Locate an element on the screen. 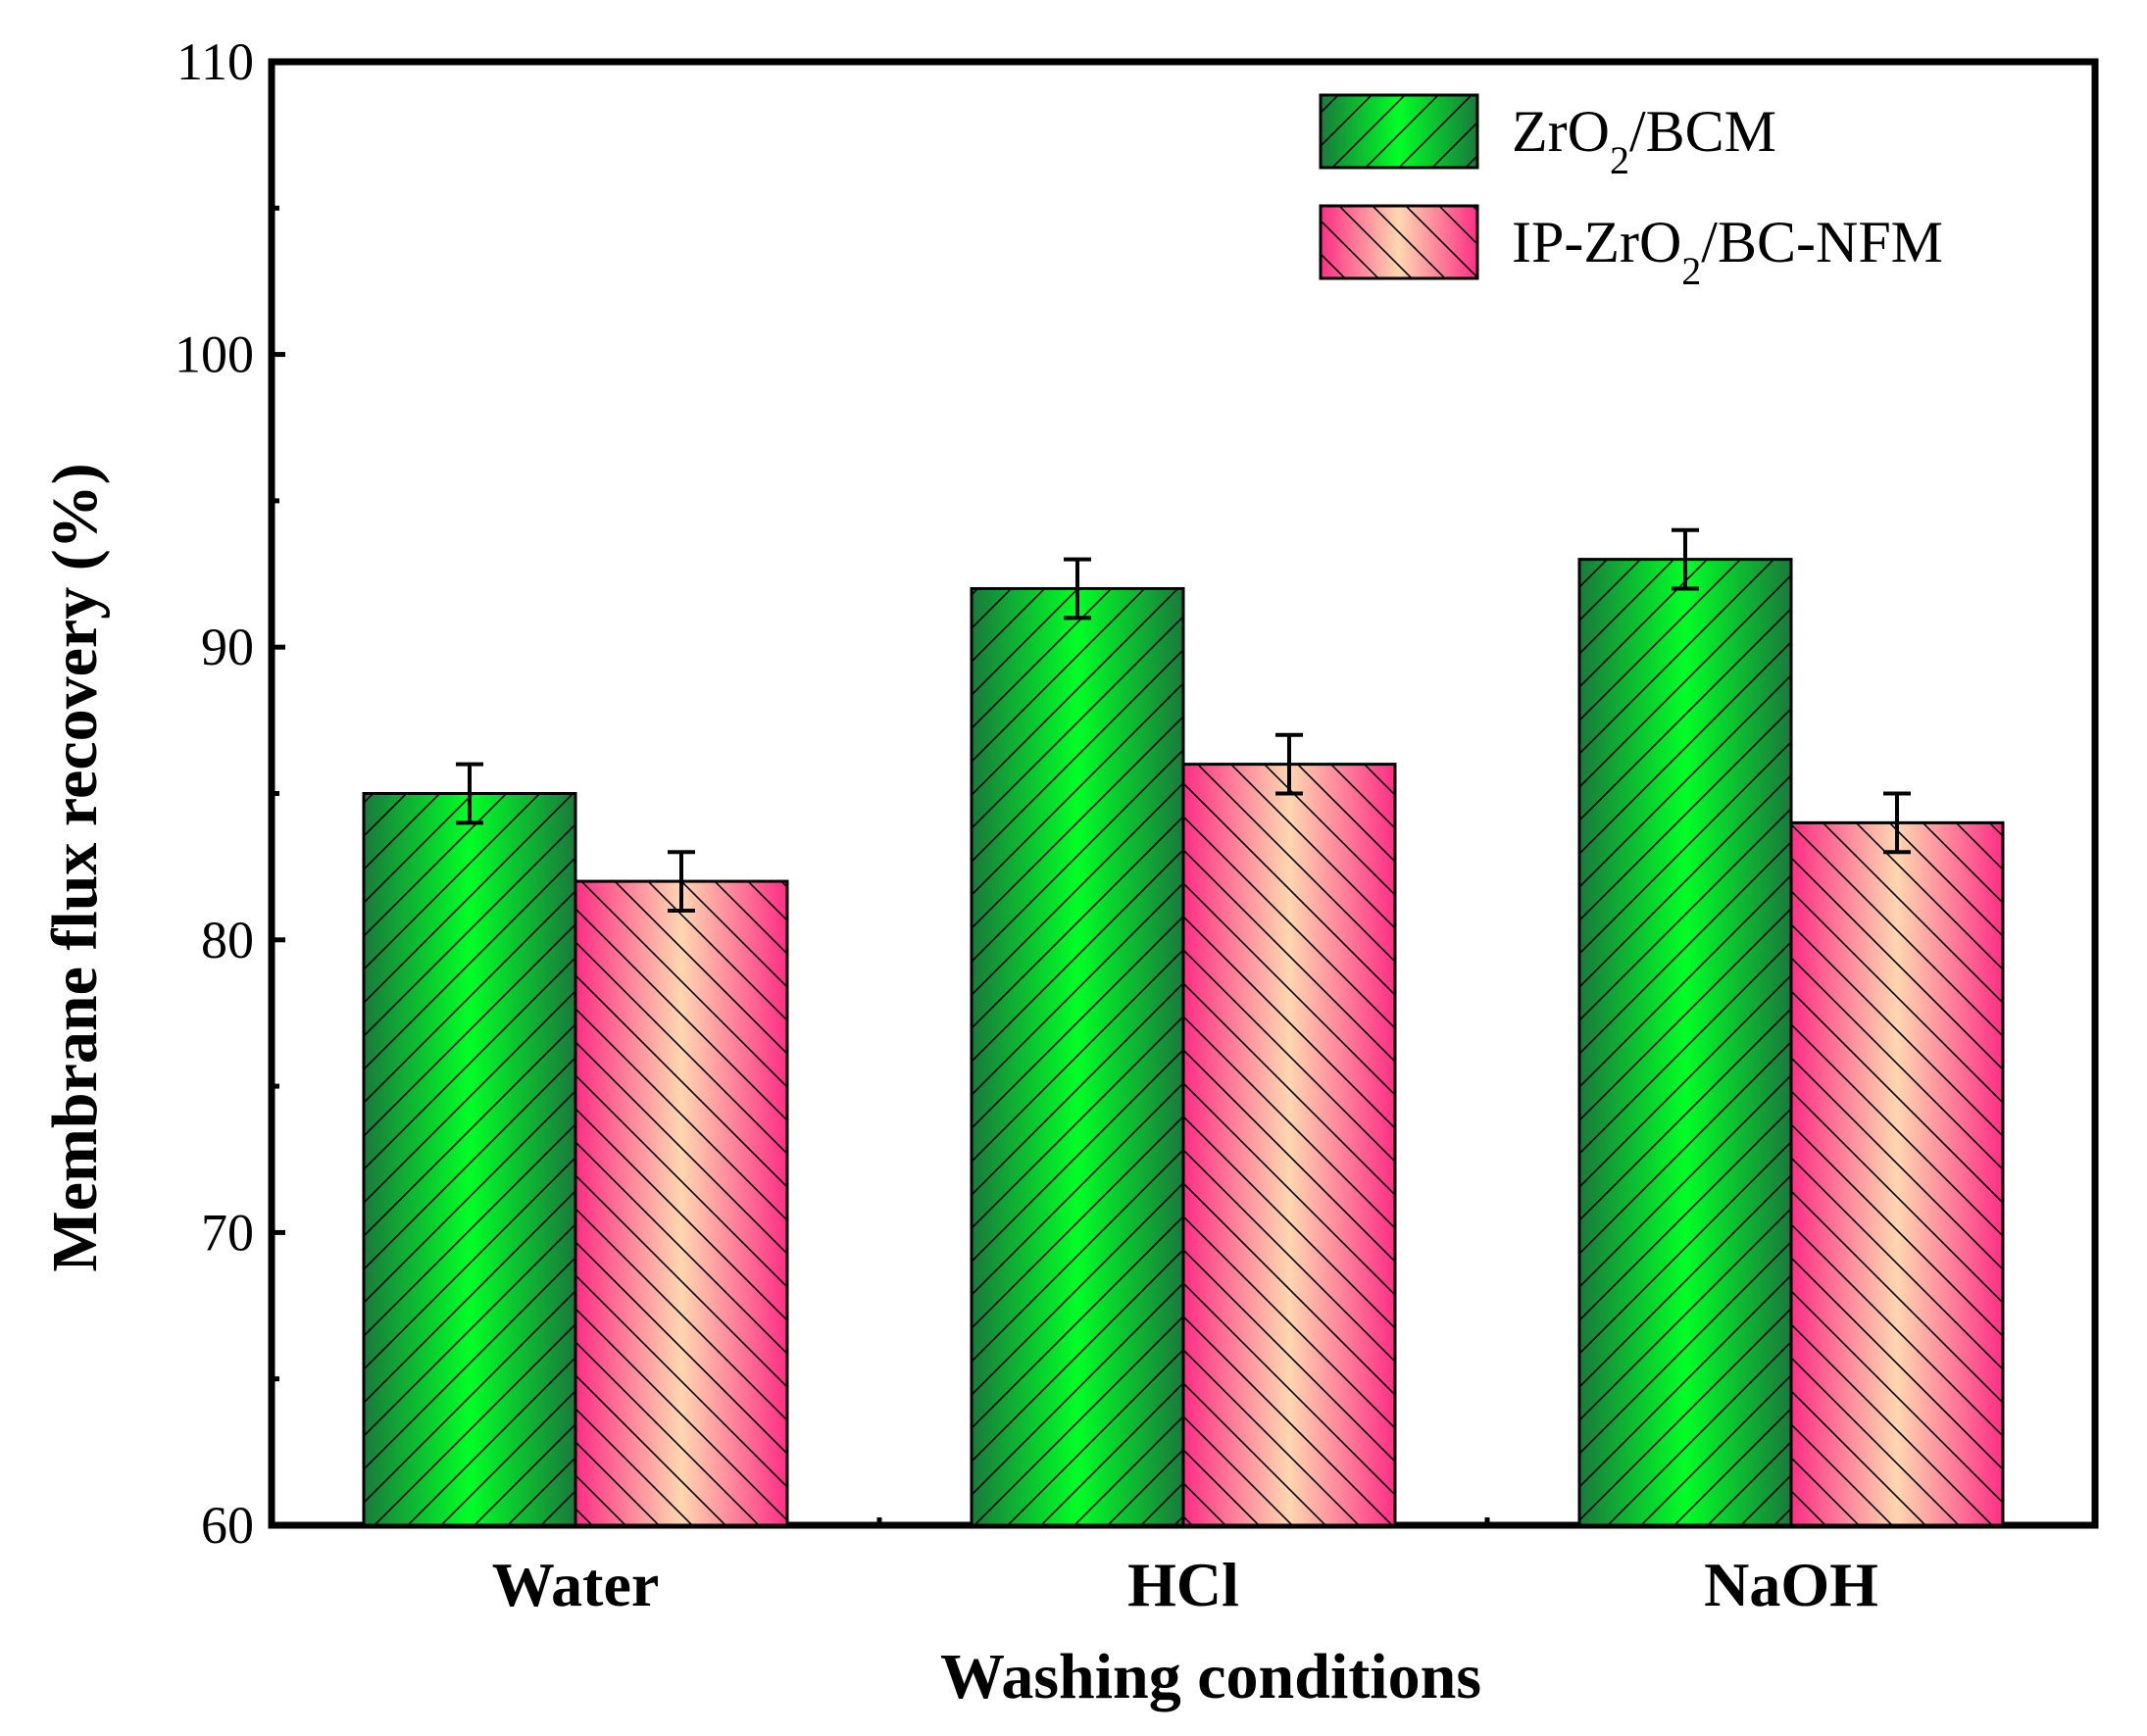 Image resolution: width=2147 pixels, height=1736 pixels. legend-label-main: IP-ZrO is located at coordinates (1596, 242).